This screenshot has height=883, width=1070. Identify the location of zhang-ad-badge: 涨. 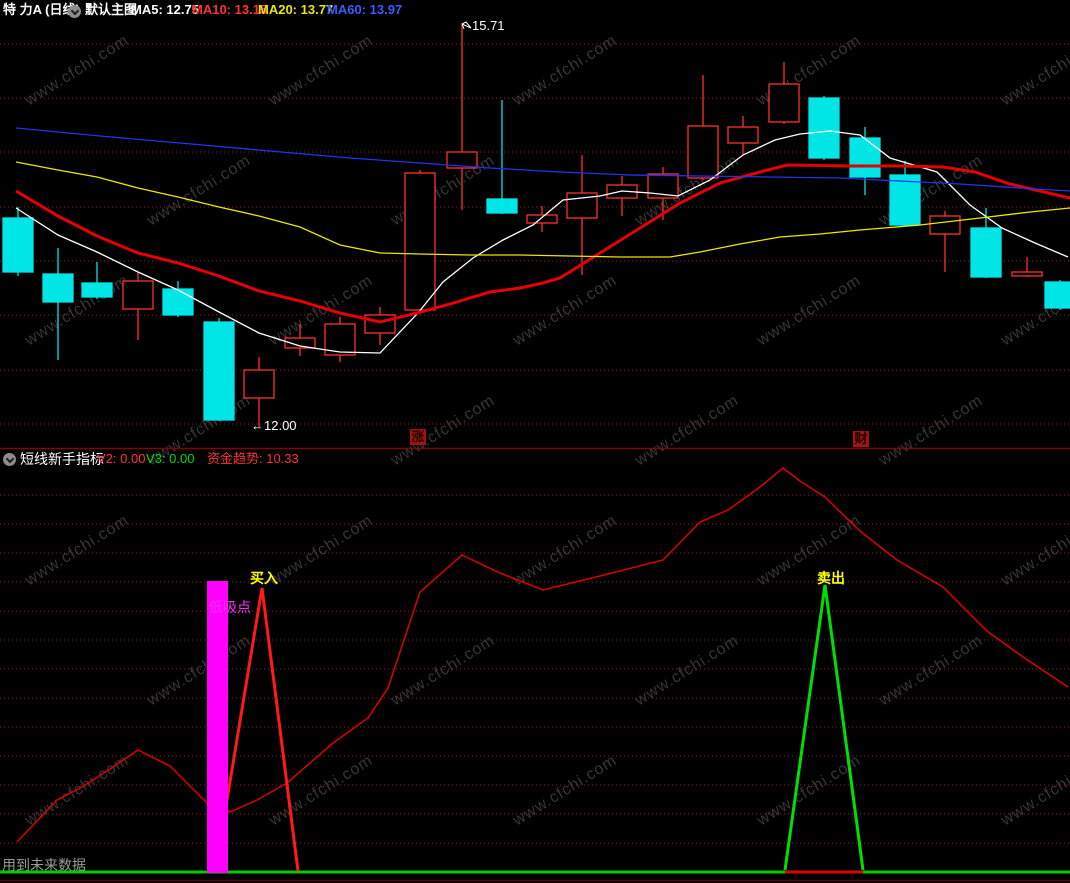
(418, 437).